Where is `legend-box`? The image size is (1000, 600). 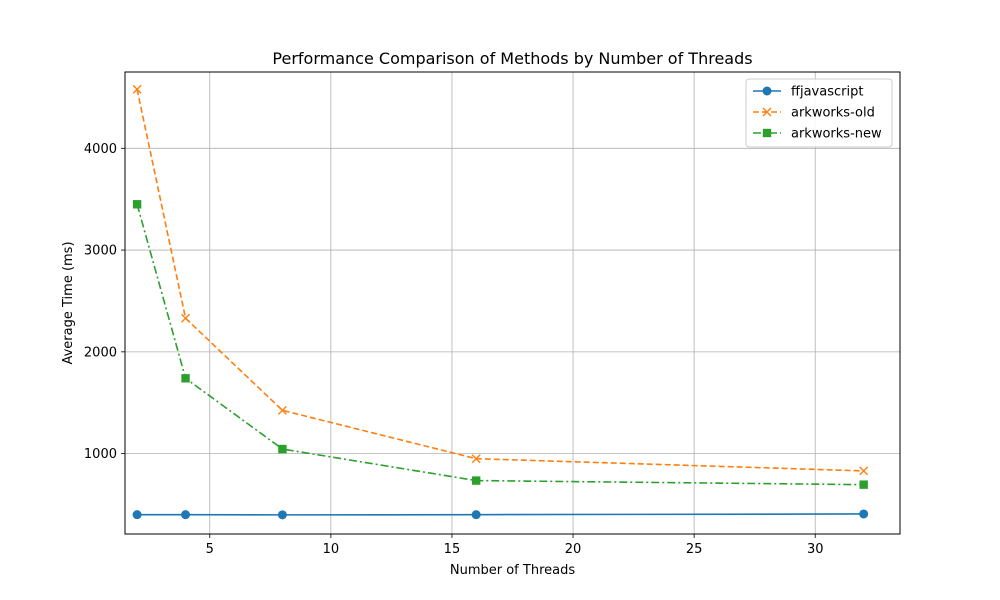 legend-box is located at coordinates (819, 113).